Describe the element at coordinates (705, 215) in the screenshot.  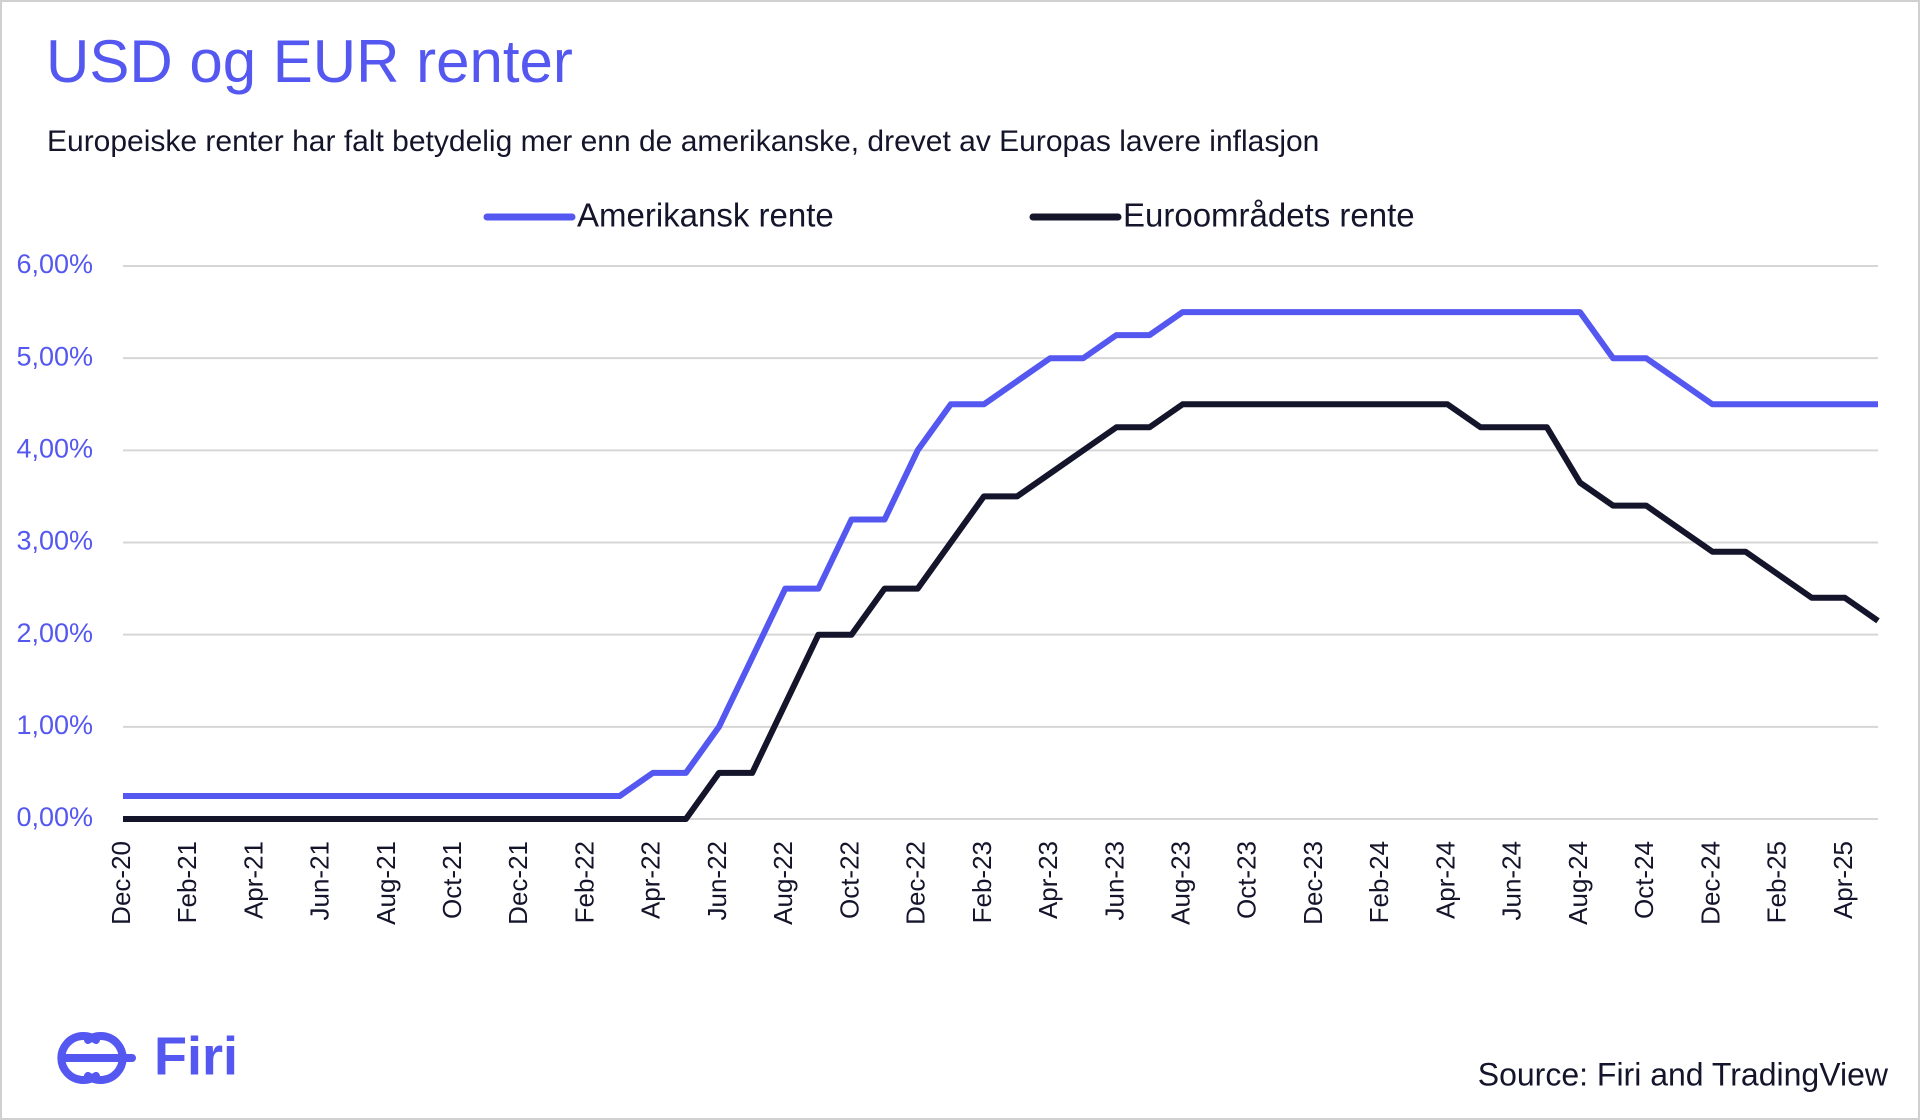
I see `legend-label: Amerikansk rente` at that location.